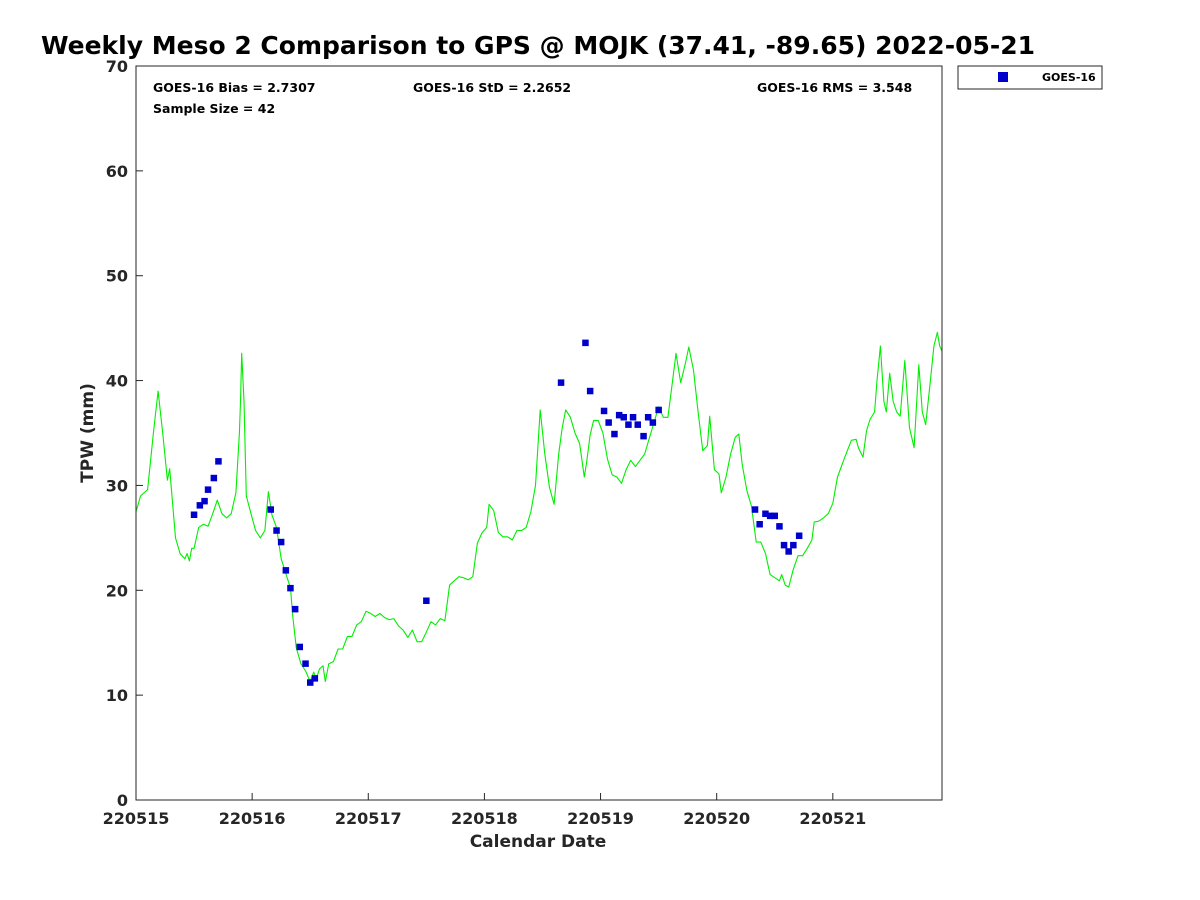 The width and height of the screenshot is (1200, 900). What do you see at coordinates (88, 433) in the screenshot?
I see `y-axis-label: TPW (mm)` at bounding box center [88, 433].